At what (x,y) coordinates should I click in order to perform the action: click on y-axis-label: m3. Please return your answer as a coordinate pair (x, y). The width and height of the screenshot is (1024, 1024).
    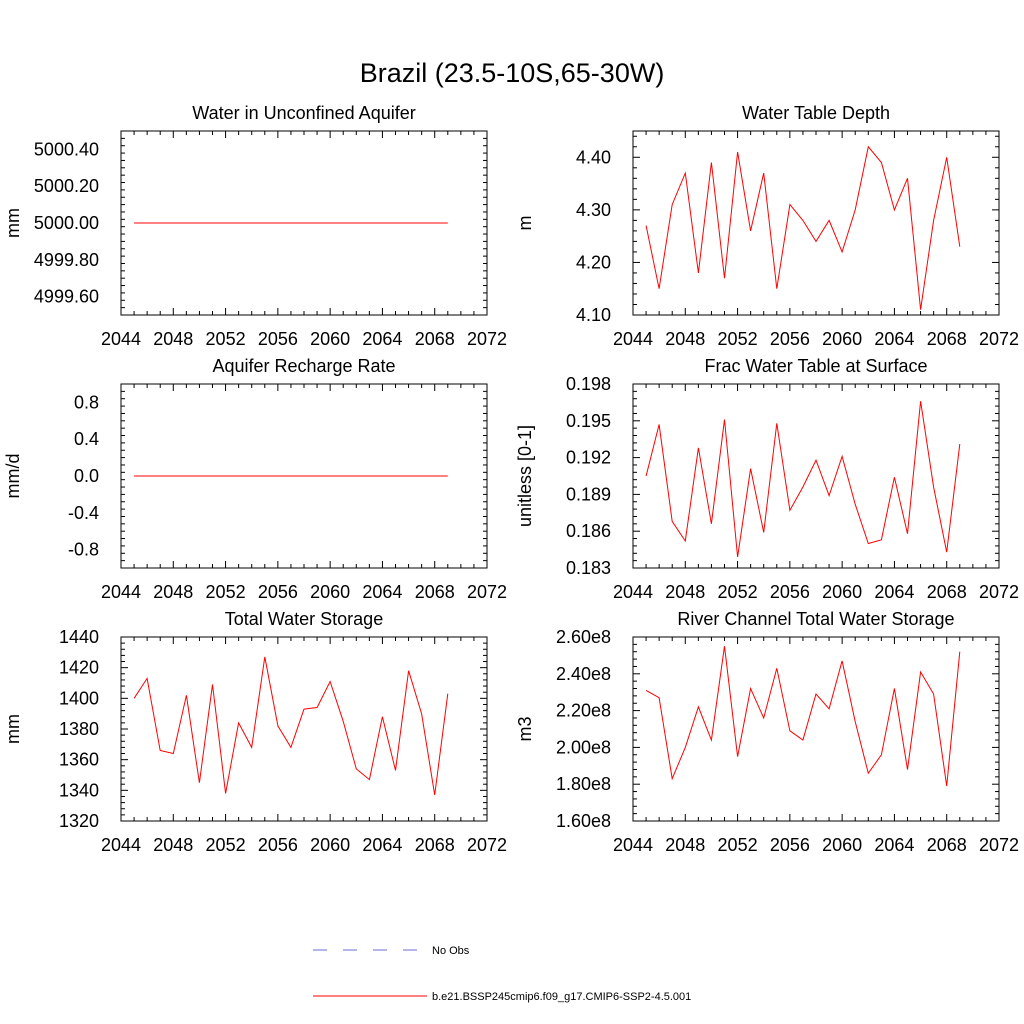
    Looking at the image, I should click on (525, 728).